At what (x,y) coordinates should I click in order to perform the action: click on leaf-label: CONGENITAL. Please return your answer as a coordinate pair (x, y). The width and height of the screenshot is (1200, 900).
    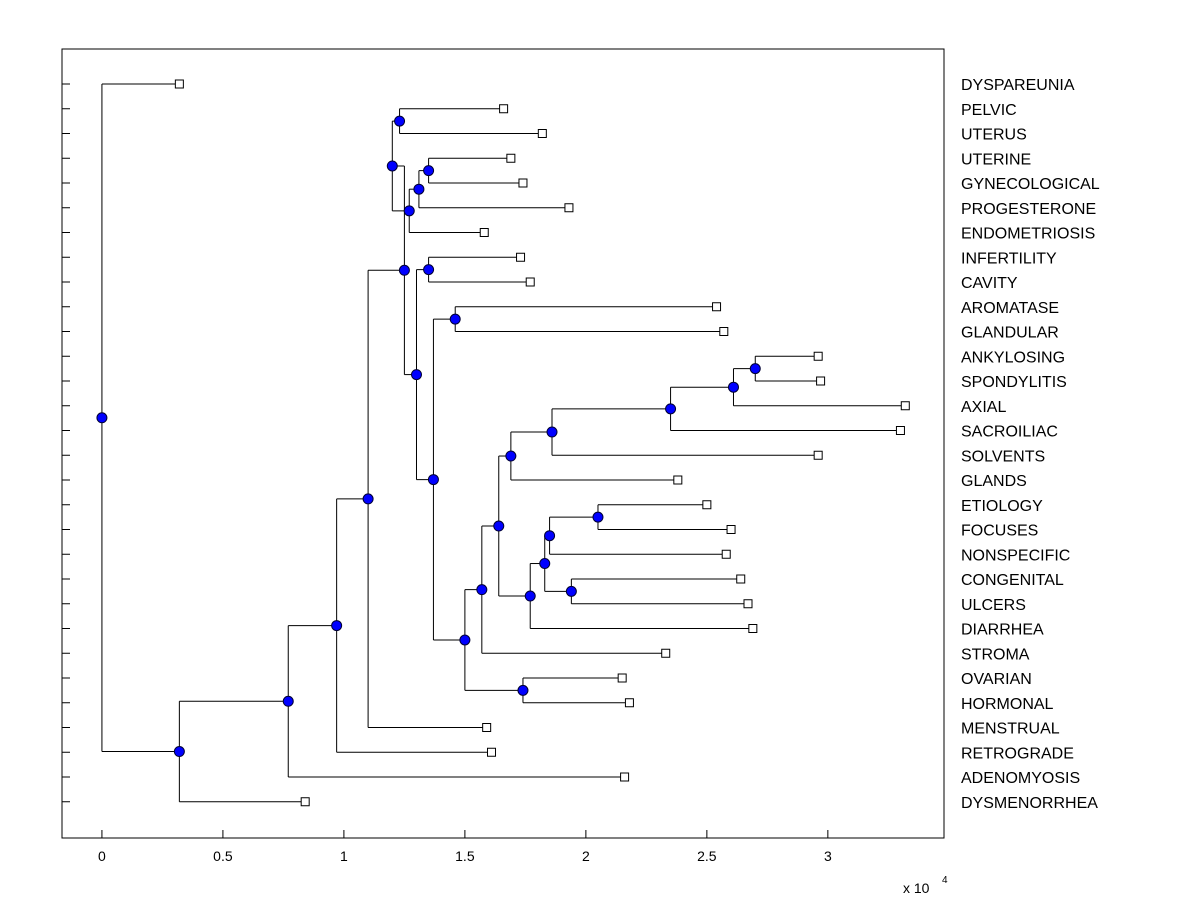
    Looking at the image, I should click on (1012, 580).